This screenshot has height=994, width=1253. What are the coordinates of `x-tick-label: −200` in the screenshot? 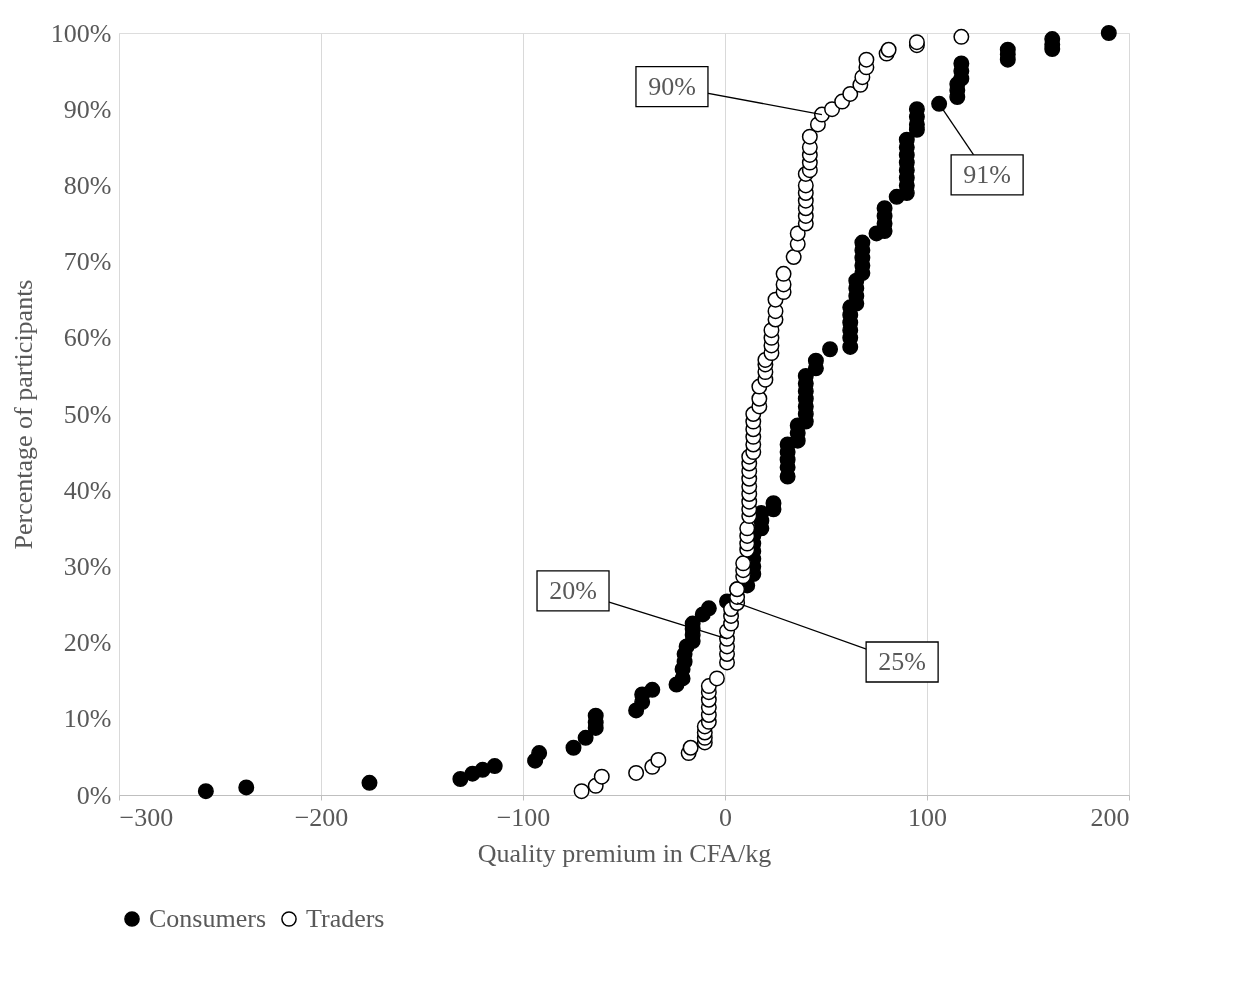 It's located at (321, 817).